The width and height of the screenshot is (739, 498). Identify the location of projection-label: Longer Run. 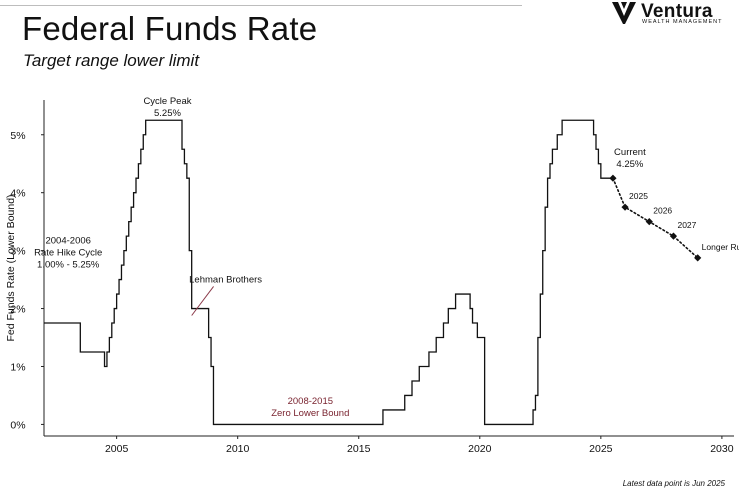
(720, 247).